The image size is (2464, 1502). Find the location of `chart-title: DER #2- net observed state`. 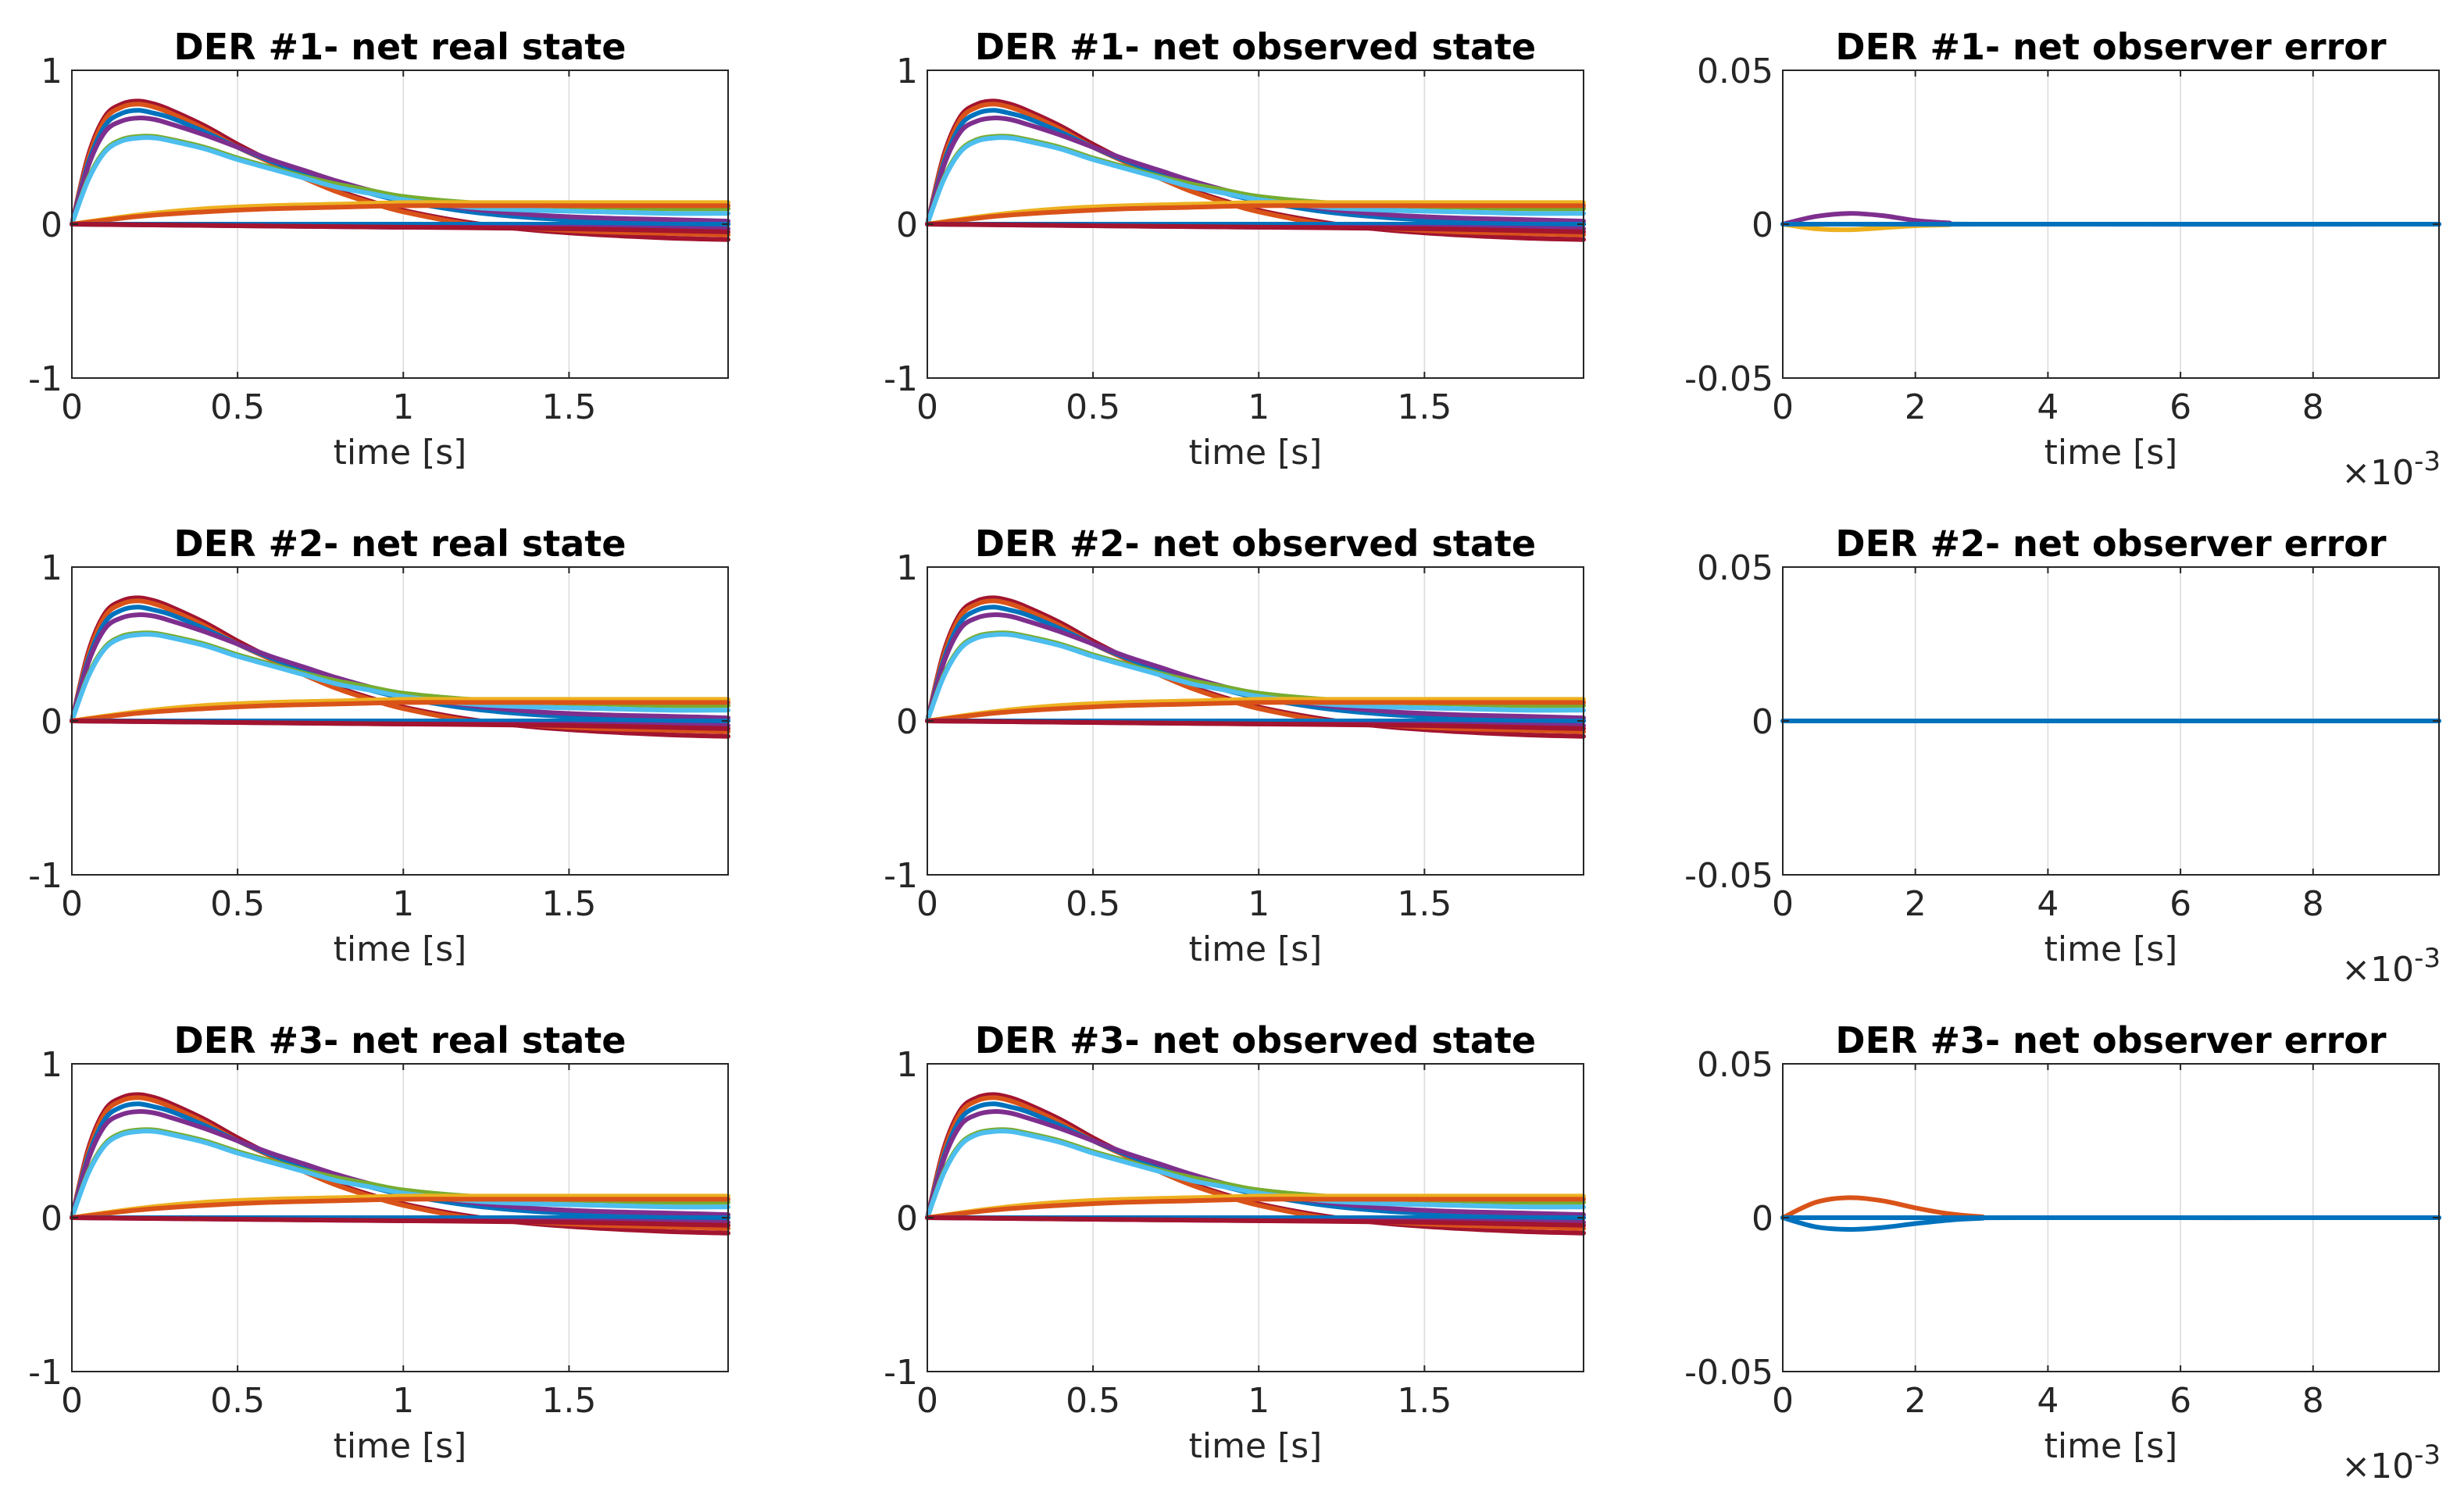

chart-title: DER #2- net observed state is located at coordinates (1255, 544).